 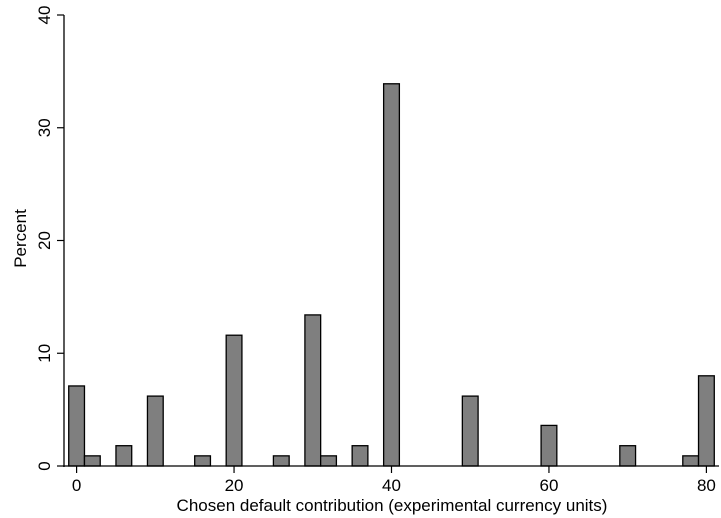 What do you see at coordinates (20, 238) in the screenshot?
I see `y-axis-title: Percent` at bounding box center [20, 238].